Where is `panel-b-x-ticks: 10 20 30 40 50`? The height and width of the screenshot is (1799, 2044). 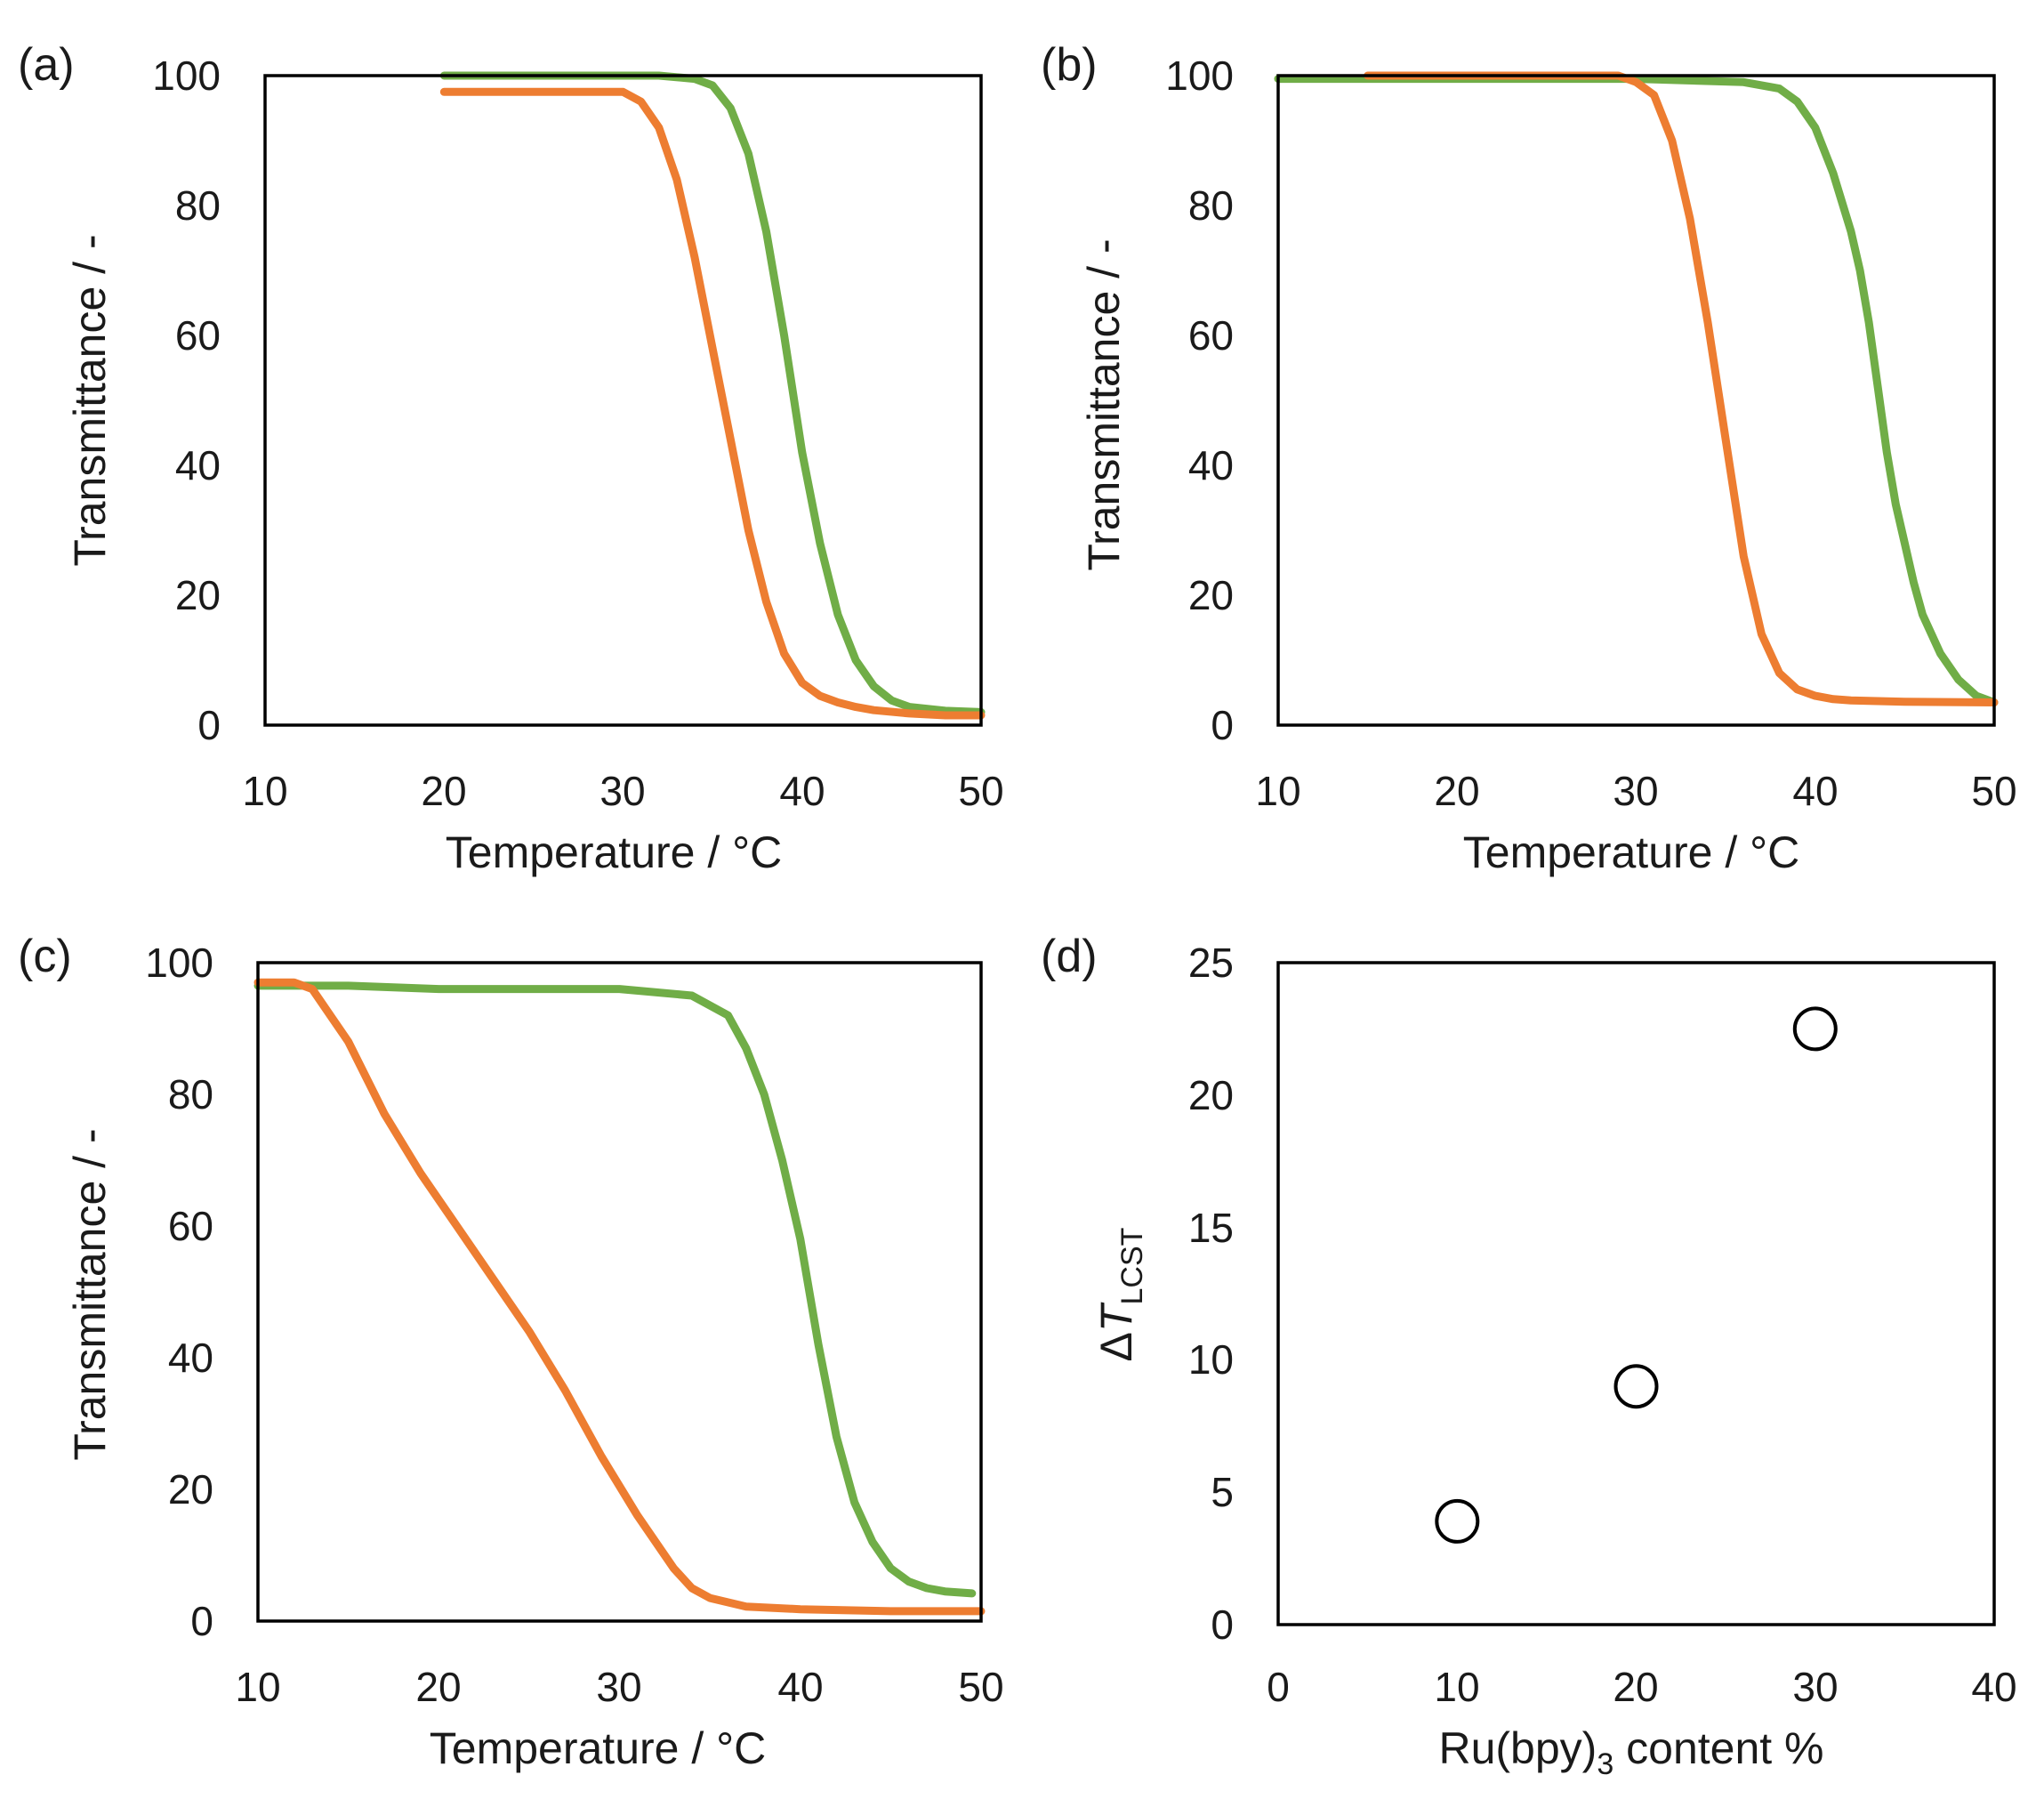 panel-b-x-ticks: 10 20 30 40 50 is located at coordinates (1635, 791).